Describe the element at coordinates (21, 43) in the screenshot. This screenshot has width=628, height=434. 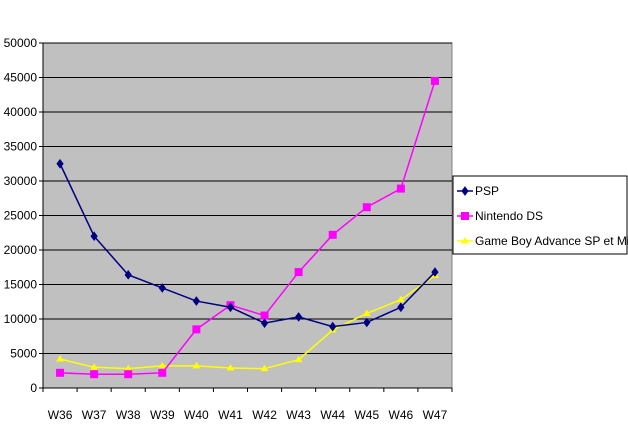
I see `y-tick-label: 50000` at that location.